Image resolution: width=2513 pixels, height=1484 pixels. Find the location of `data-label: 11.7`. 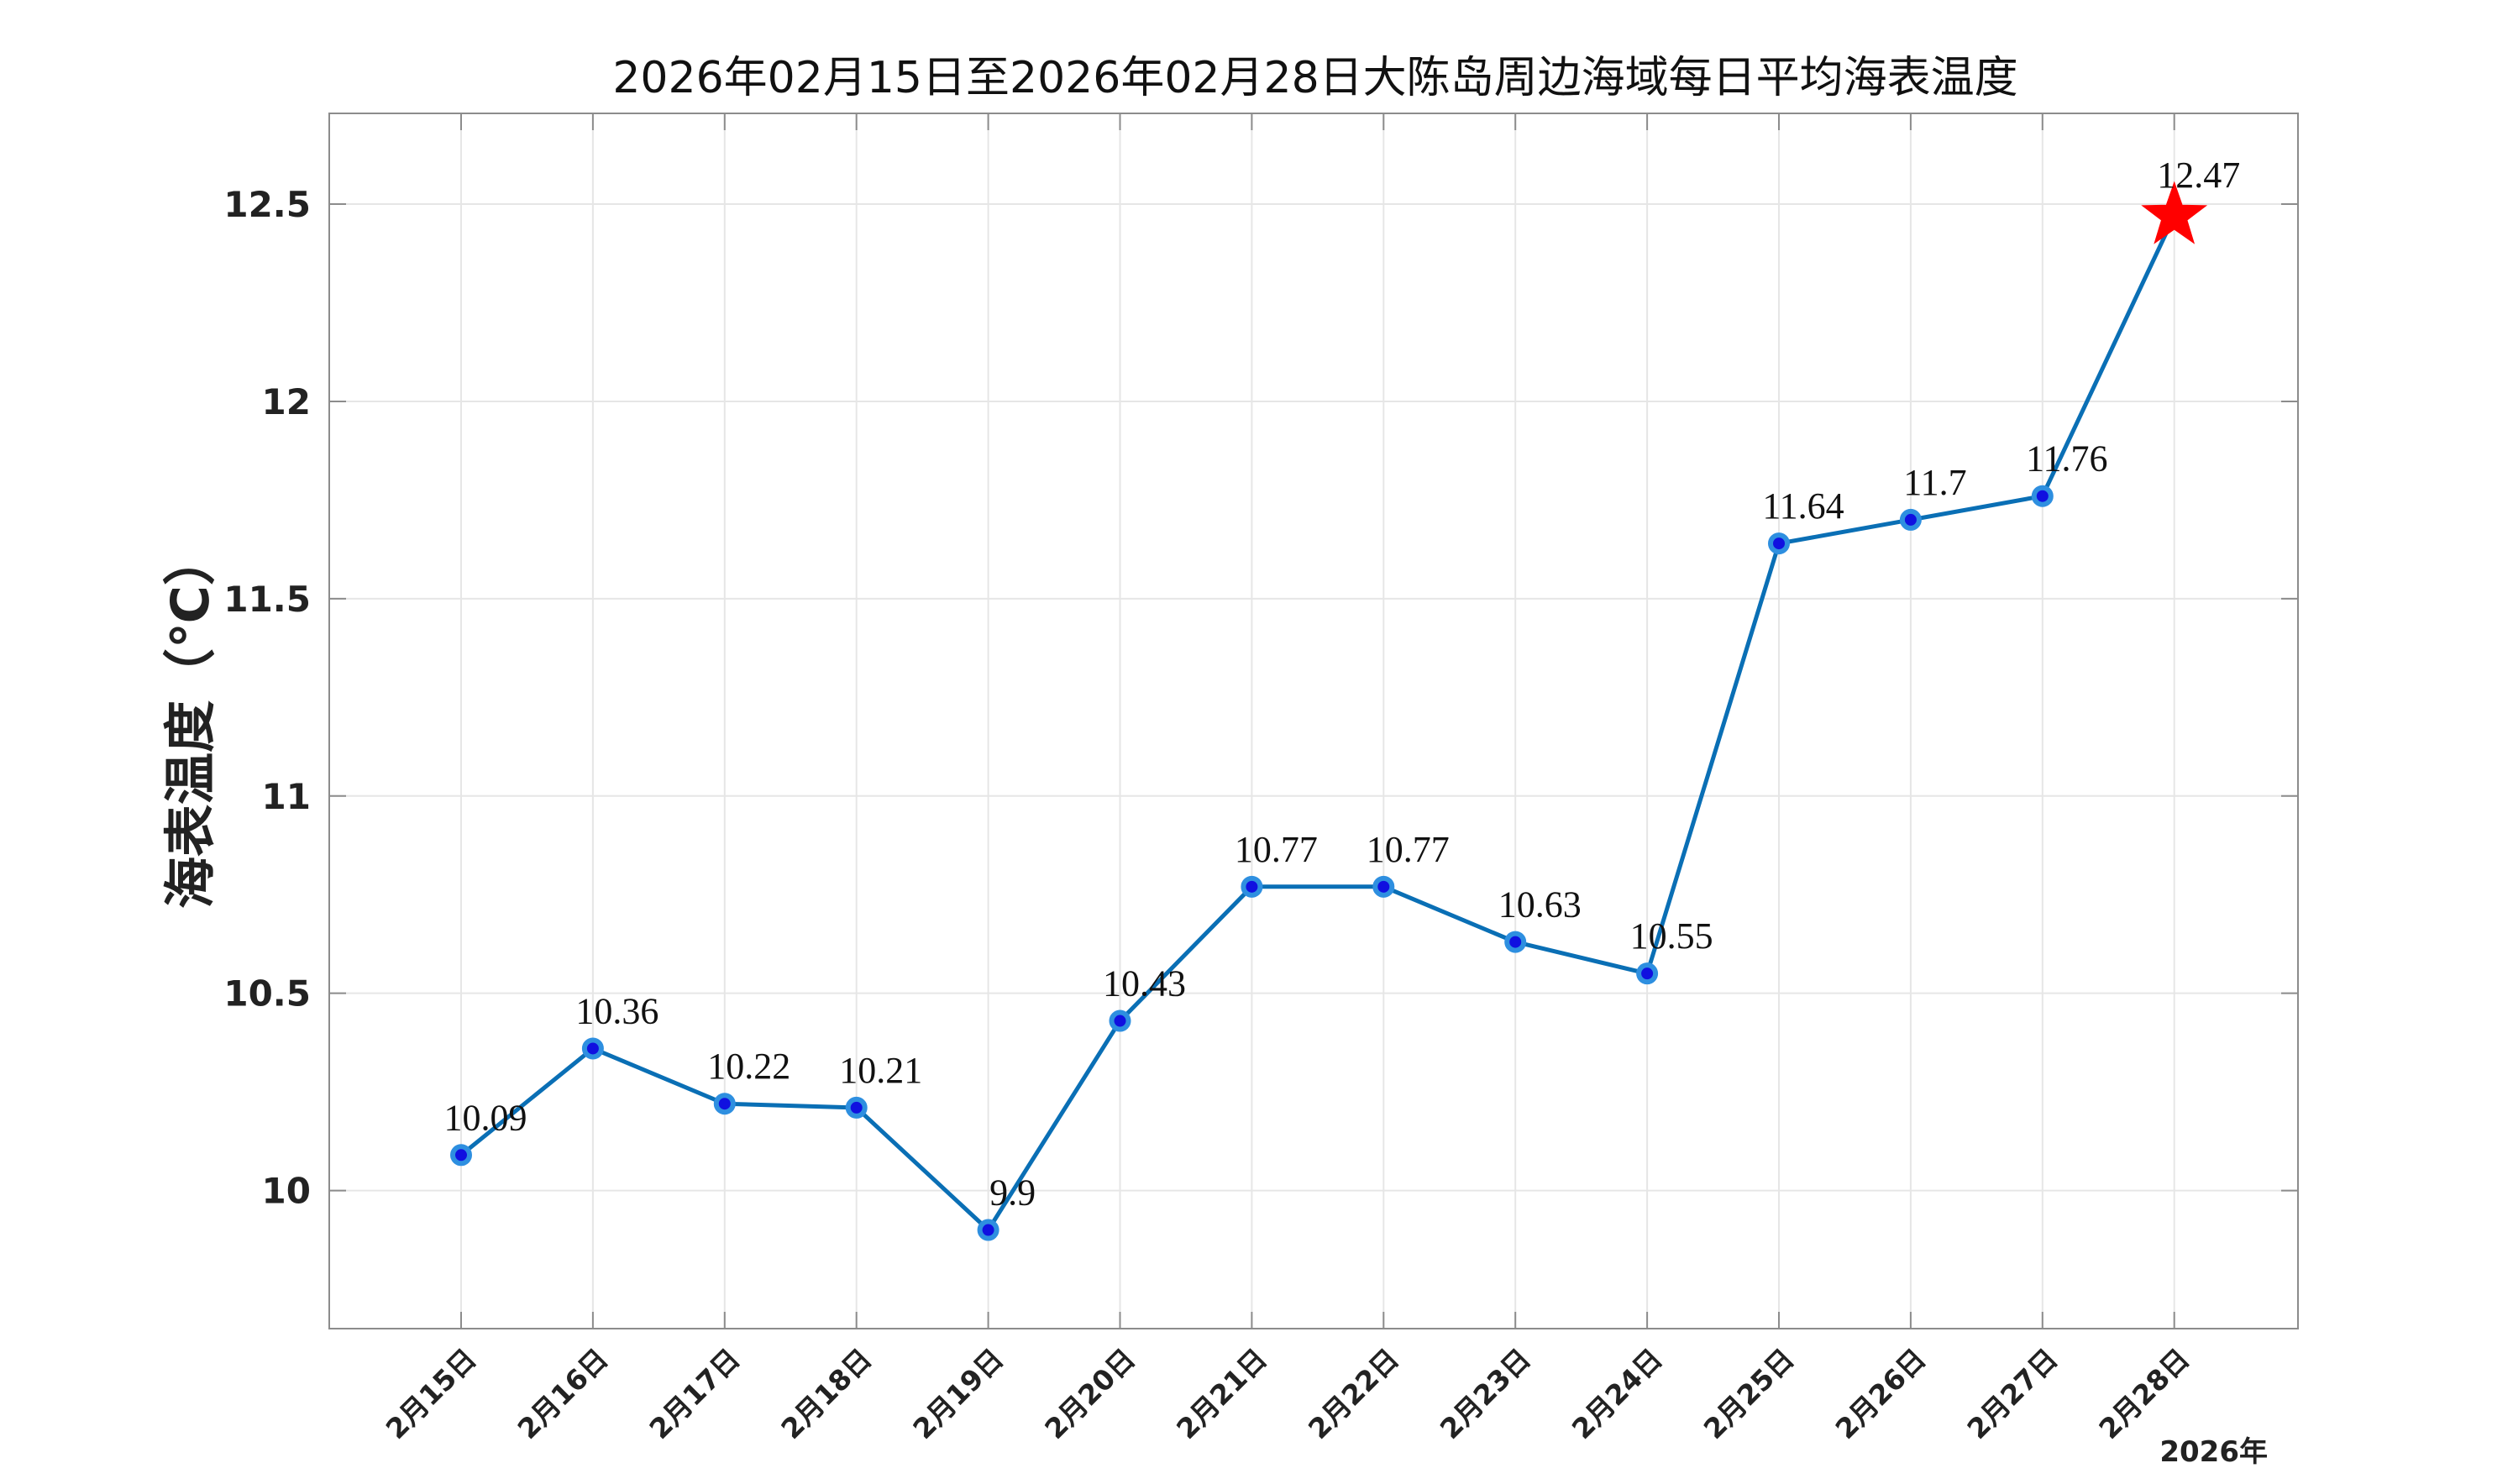

data-label: 11.7 is located at coordinates (1935, 483).